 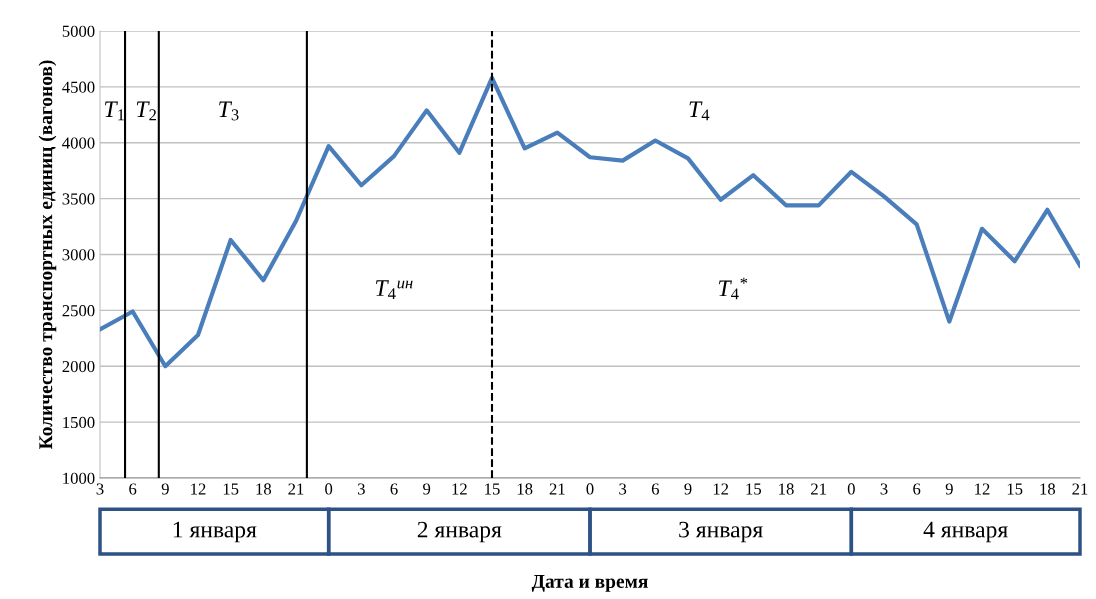 I want to click on text: 4 января, so click(x=965, y=532).